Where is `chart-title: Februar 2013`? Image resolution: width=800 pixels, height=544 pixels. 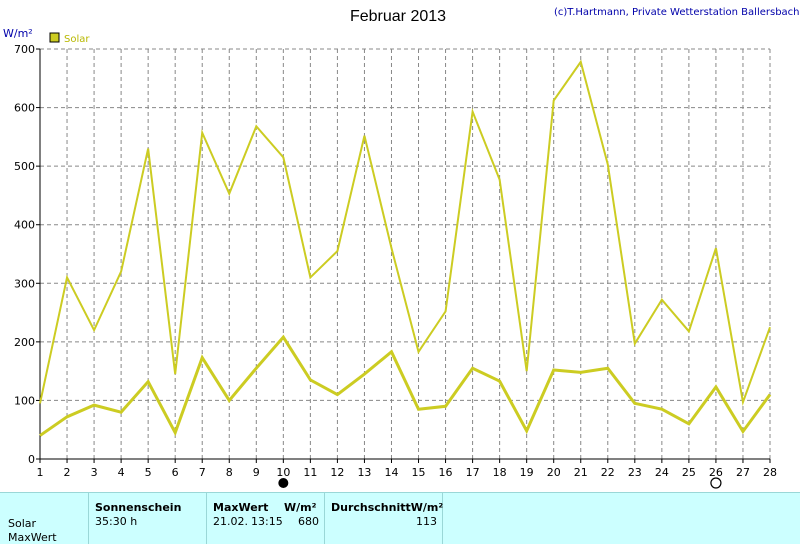
chart-title: Februar 2013 is located at coordinates (398, 16).